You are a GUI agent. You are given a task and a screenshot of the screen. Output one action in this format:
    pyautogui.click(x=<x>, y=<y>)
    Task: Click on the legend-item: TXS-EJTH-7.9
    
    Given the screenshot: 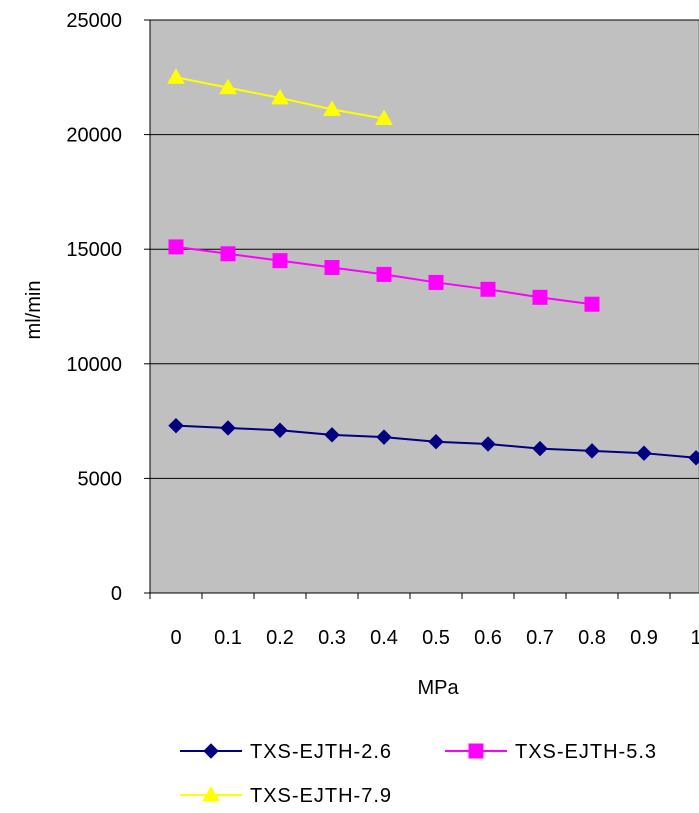 What is the action you would take?
    pyautogui.click(x=286, y=796)
    